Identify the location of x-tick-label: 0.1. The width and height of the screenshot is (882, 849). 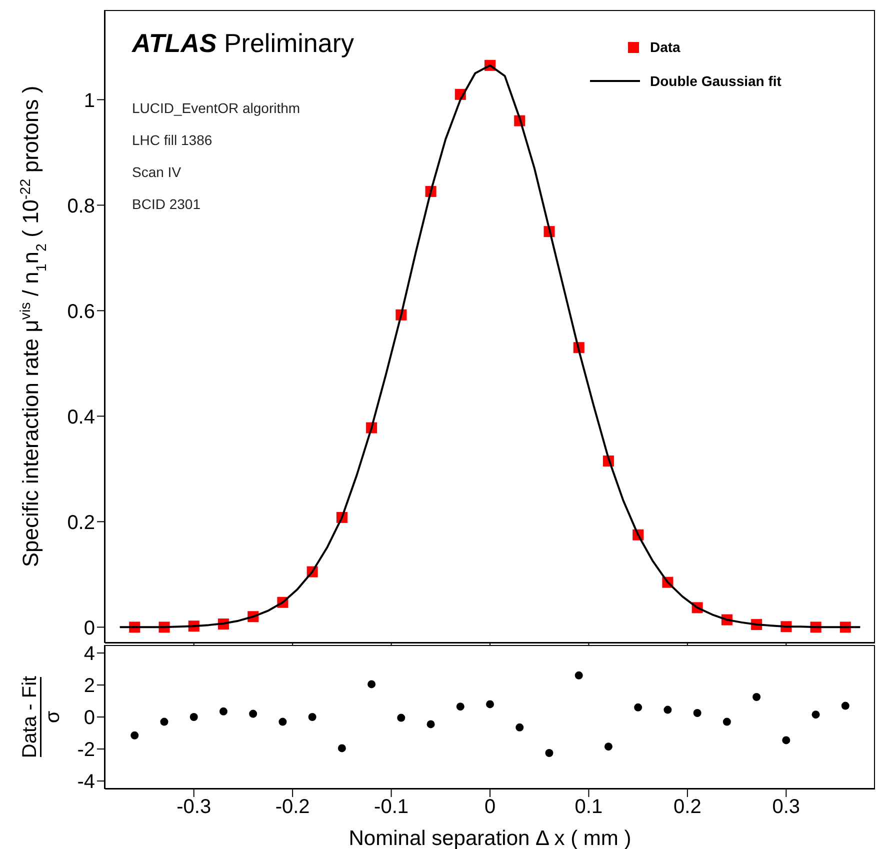
(588, 807).